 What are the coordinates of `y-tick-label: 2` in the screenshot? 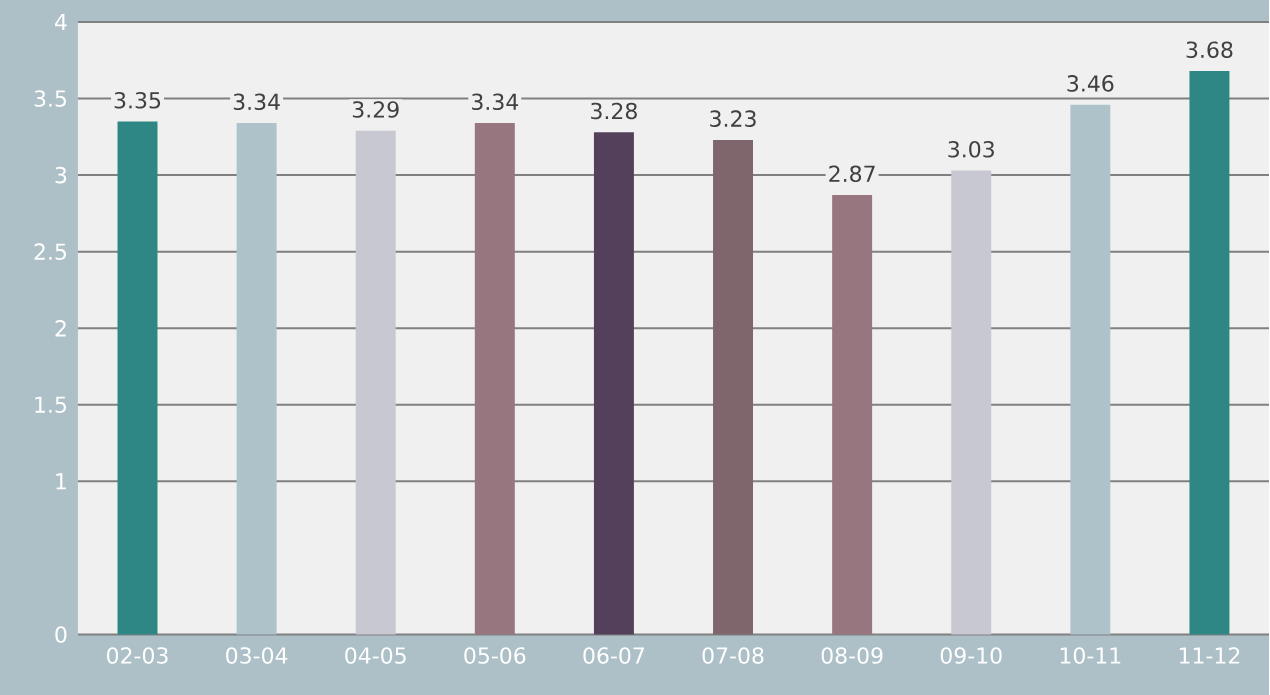 It's located at (60, 328).